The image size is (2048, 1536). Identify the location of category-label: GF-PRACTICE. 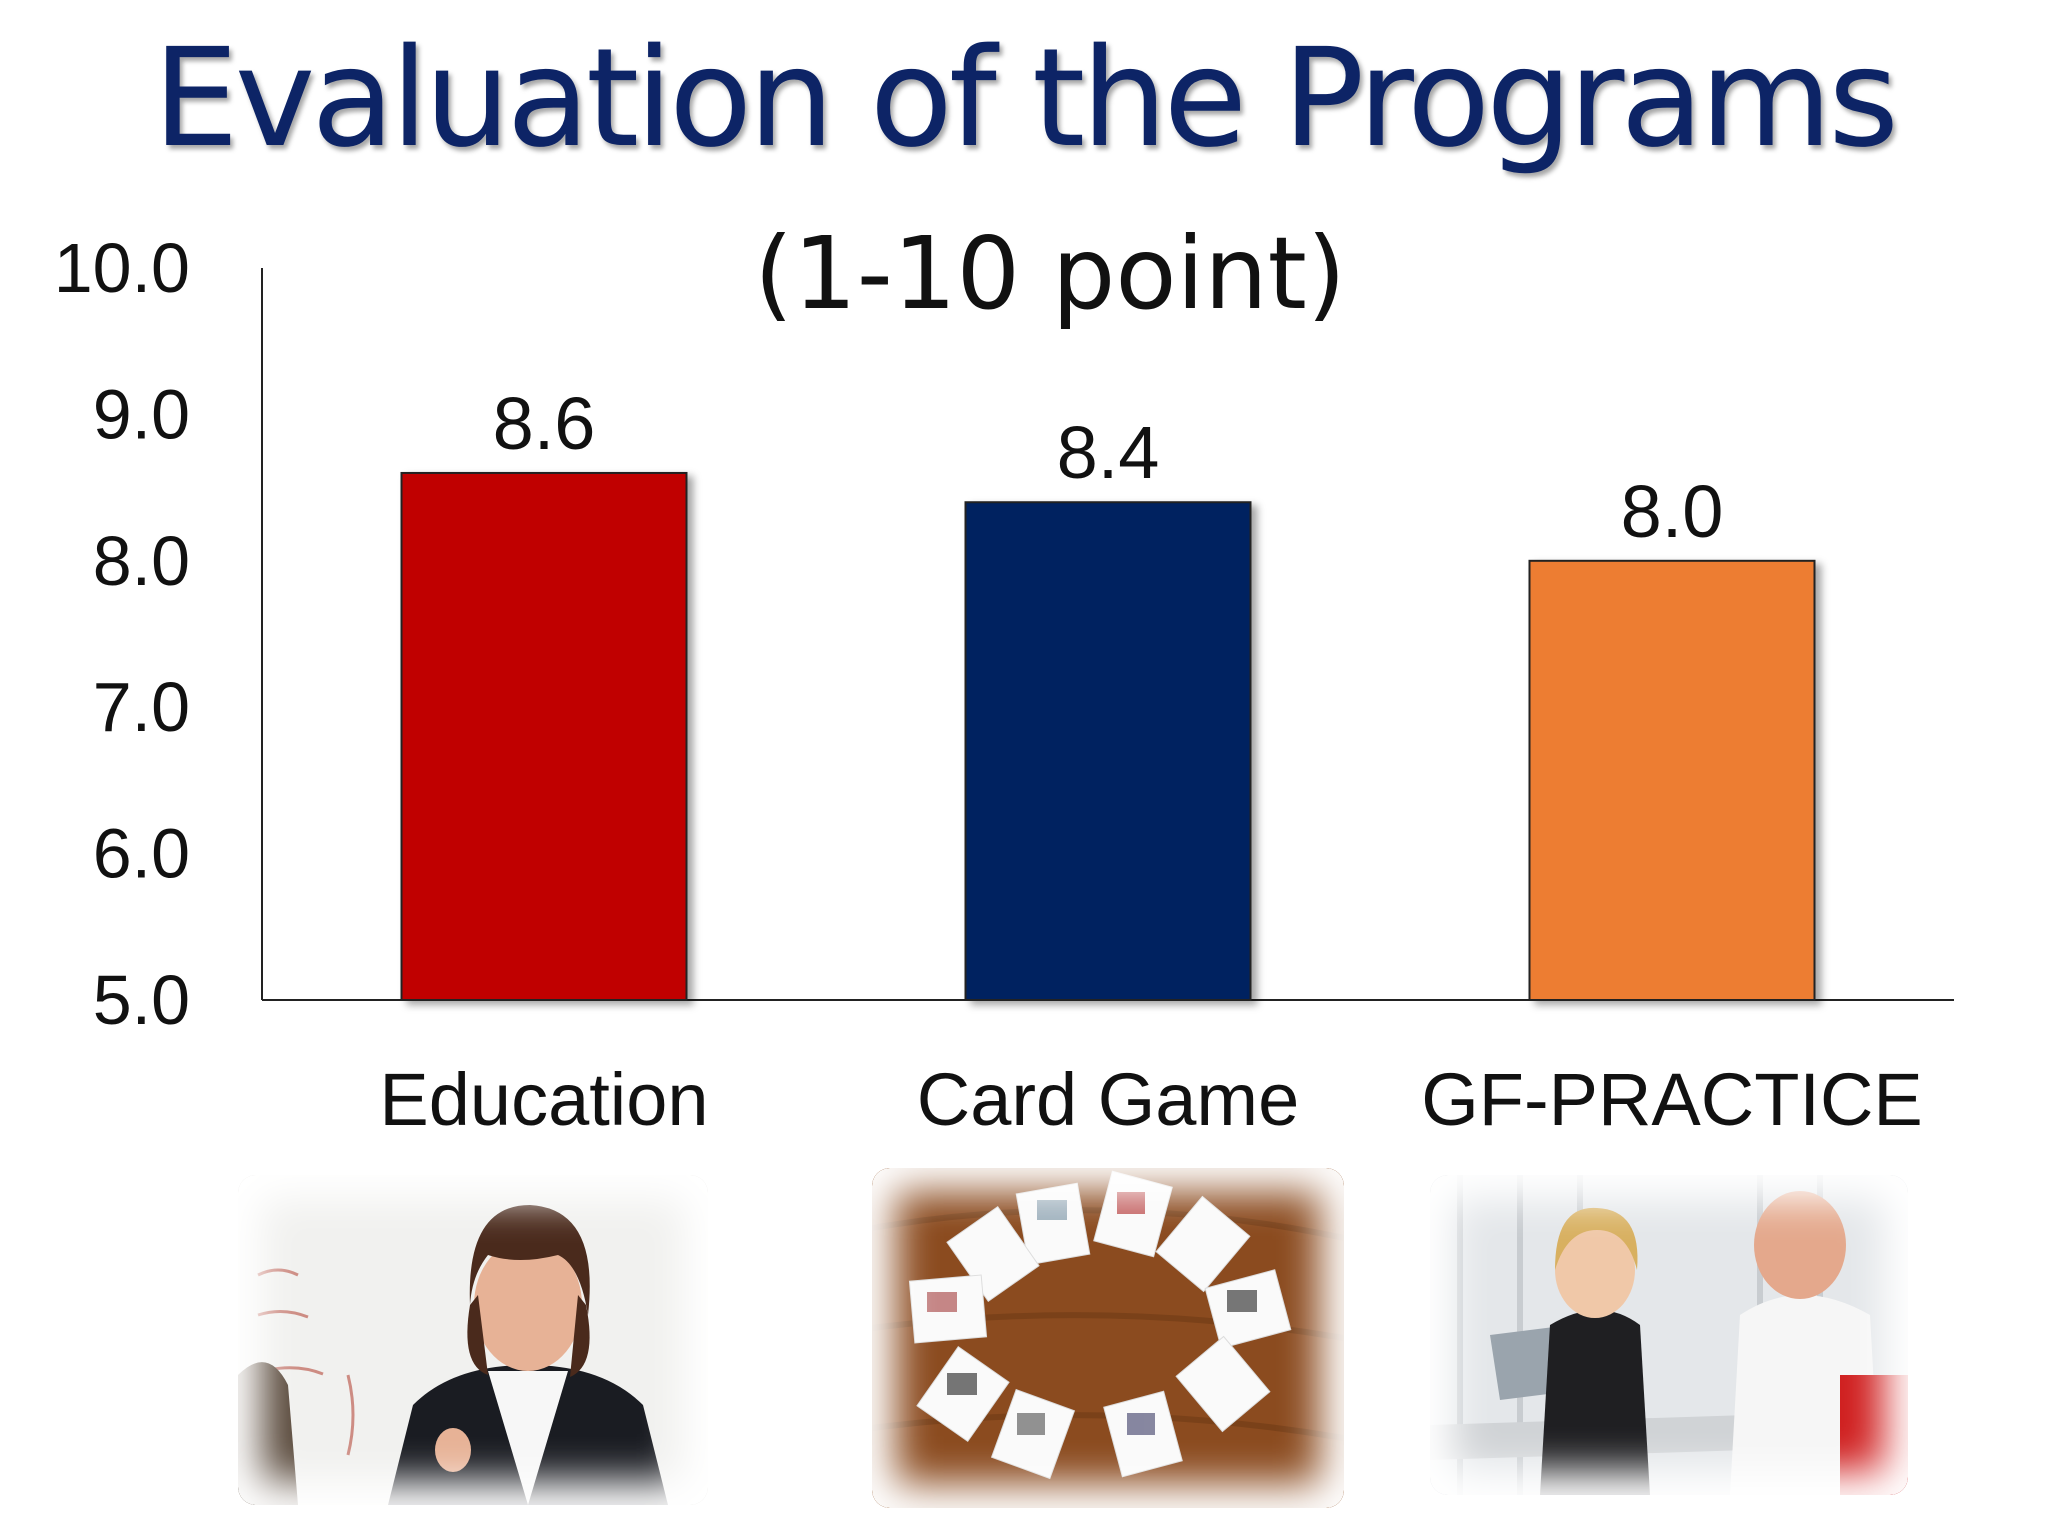
(1672, 1099).